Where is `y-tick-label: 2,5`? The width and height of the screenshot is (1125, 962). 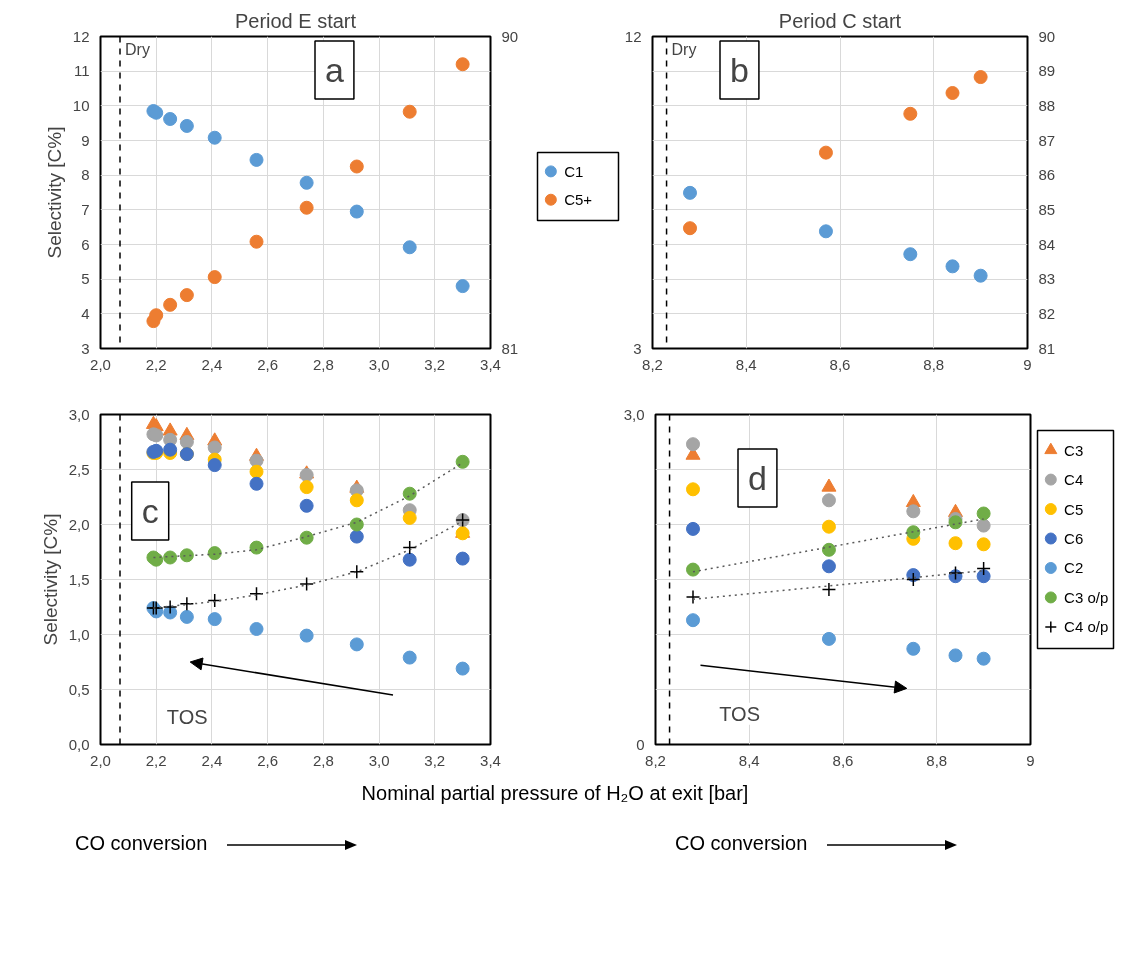
y-tick-label: 2,5 is located at coordinates (79, 469).